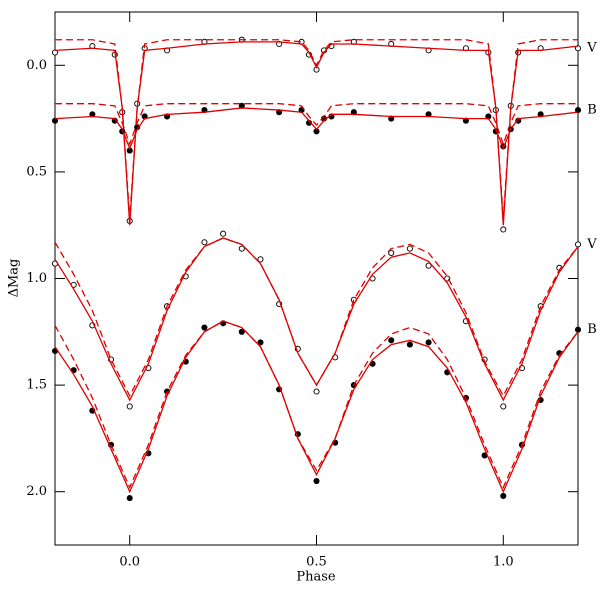 The width and height of the screenshot is (604, 595). I want to click on y-tick-label: 0.0, so click(36, 65).